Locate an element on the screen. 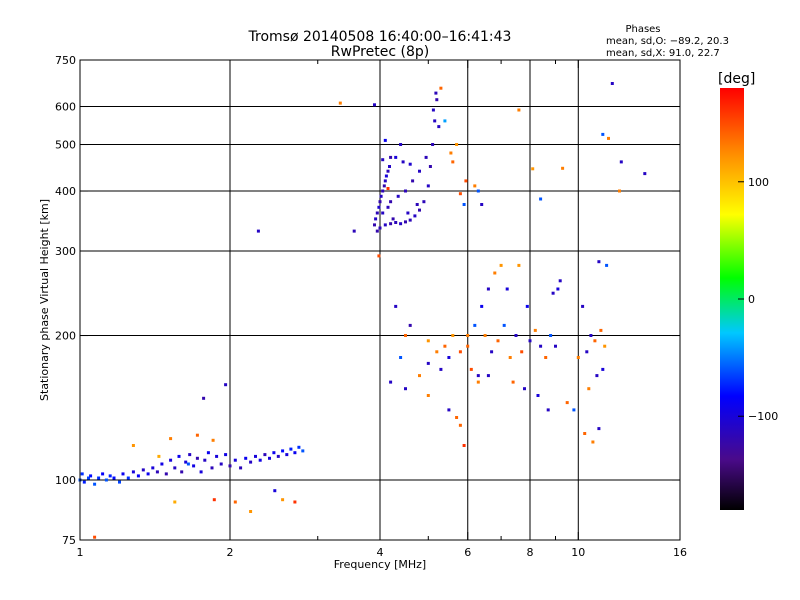 The image size is (800, 600). y-axis-label: Stationary phase Virtual Height [km] is located at coordinates (44, 300).